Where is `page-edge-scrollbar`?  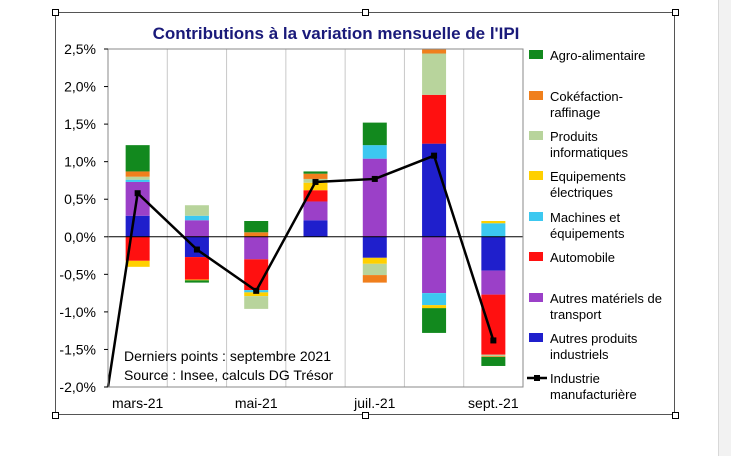 page-edge-scrollbar is located at coordinates (724, 228).